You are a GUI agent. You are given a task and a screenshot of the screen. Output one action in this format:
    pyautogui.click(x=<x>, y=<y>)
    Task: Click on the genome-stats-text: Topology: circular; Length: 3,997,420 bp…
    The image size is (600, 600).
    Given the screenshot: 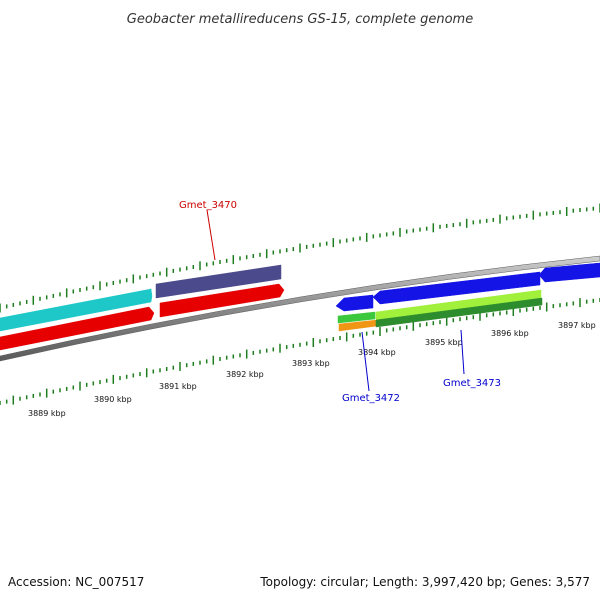 What is the action you would take?
    pyautogui.click(x=424, y=582)
    